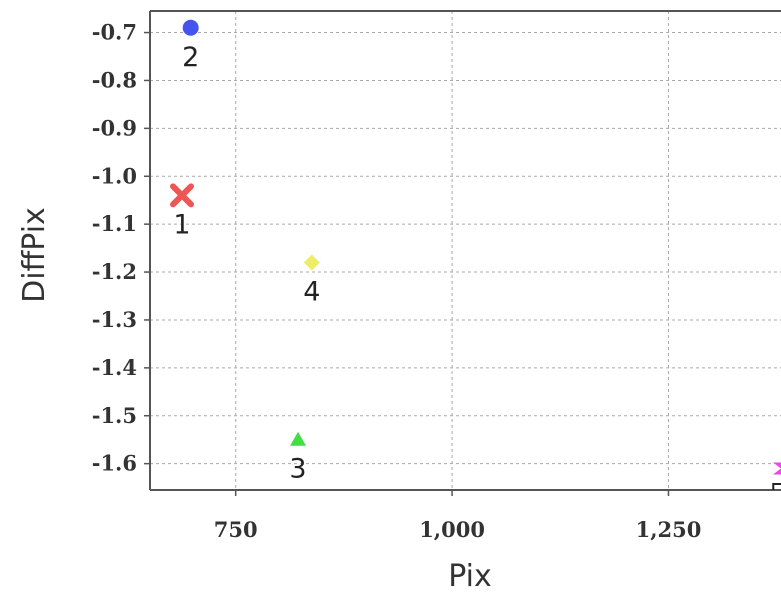 Image resolution: width=781 pixels, height=599 pixels. I want to click on data-point-label: 2, so click(190, 57).